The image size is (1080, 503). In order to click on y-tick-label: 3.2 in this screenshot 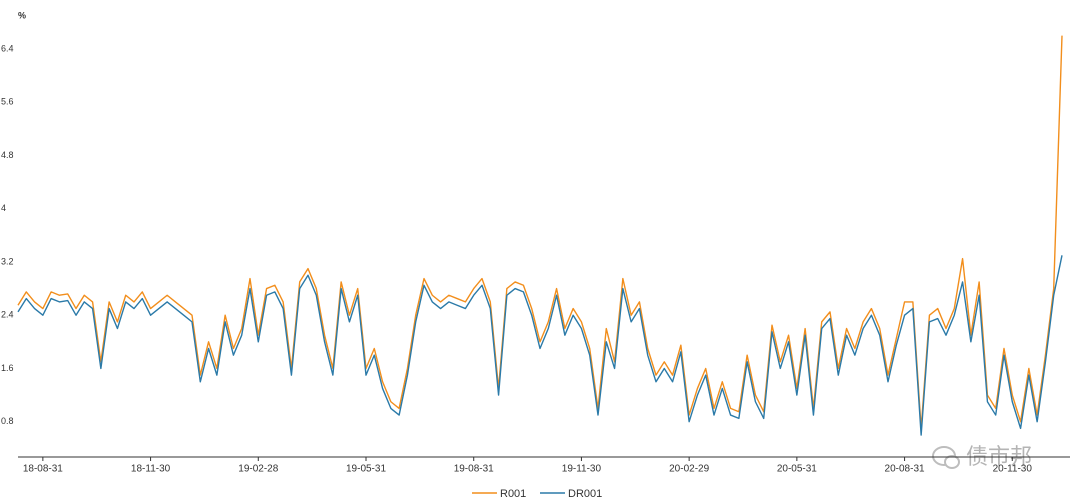, I will do `click(7, 261)`.